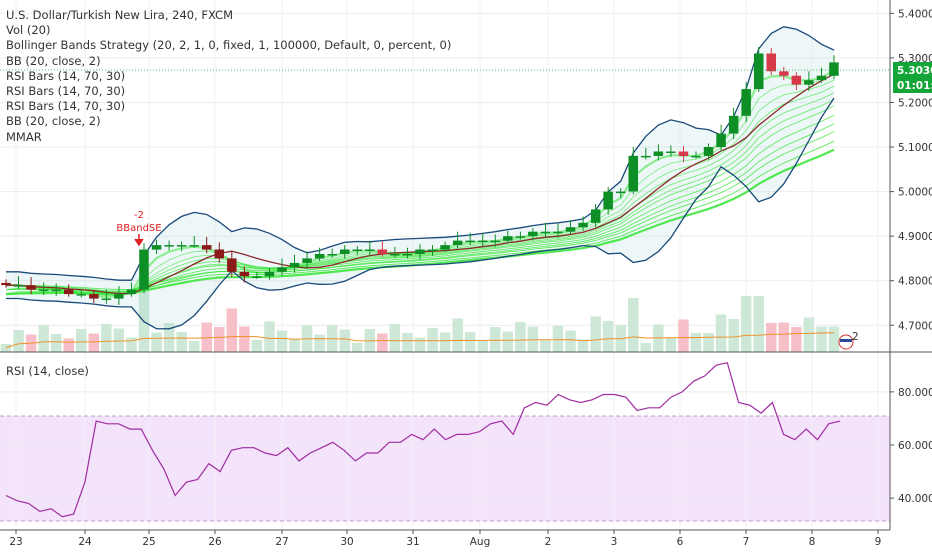  What do you see at coordinates (85, 542) in the screenshot?
I see `time-tick-label: 24` at bounding box center [85, 542].